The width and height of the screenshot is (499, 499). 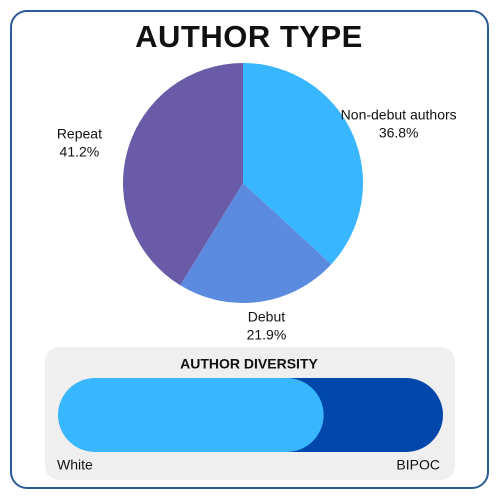 I want to click on slice-label: Repeat, so click(x=79, y=133).